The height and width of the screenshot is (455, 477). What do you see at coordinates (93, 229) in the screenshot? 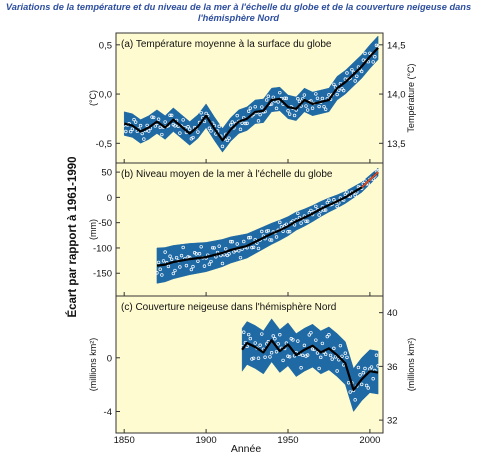
I see `y-axis-label: (mm)` at bounding box center [93, 229].